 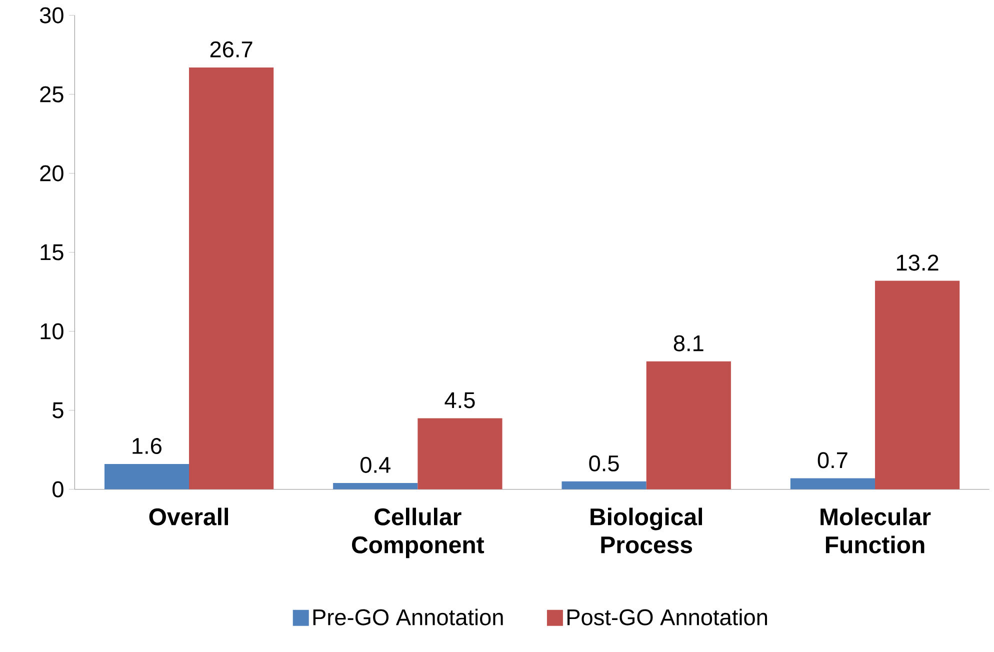 I want to click on data-label: 0.5, so click(x=604, y=463).